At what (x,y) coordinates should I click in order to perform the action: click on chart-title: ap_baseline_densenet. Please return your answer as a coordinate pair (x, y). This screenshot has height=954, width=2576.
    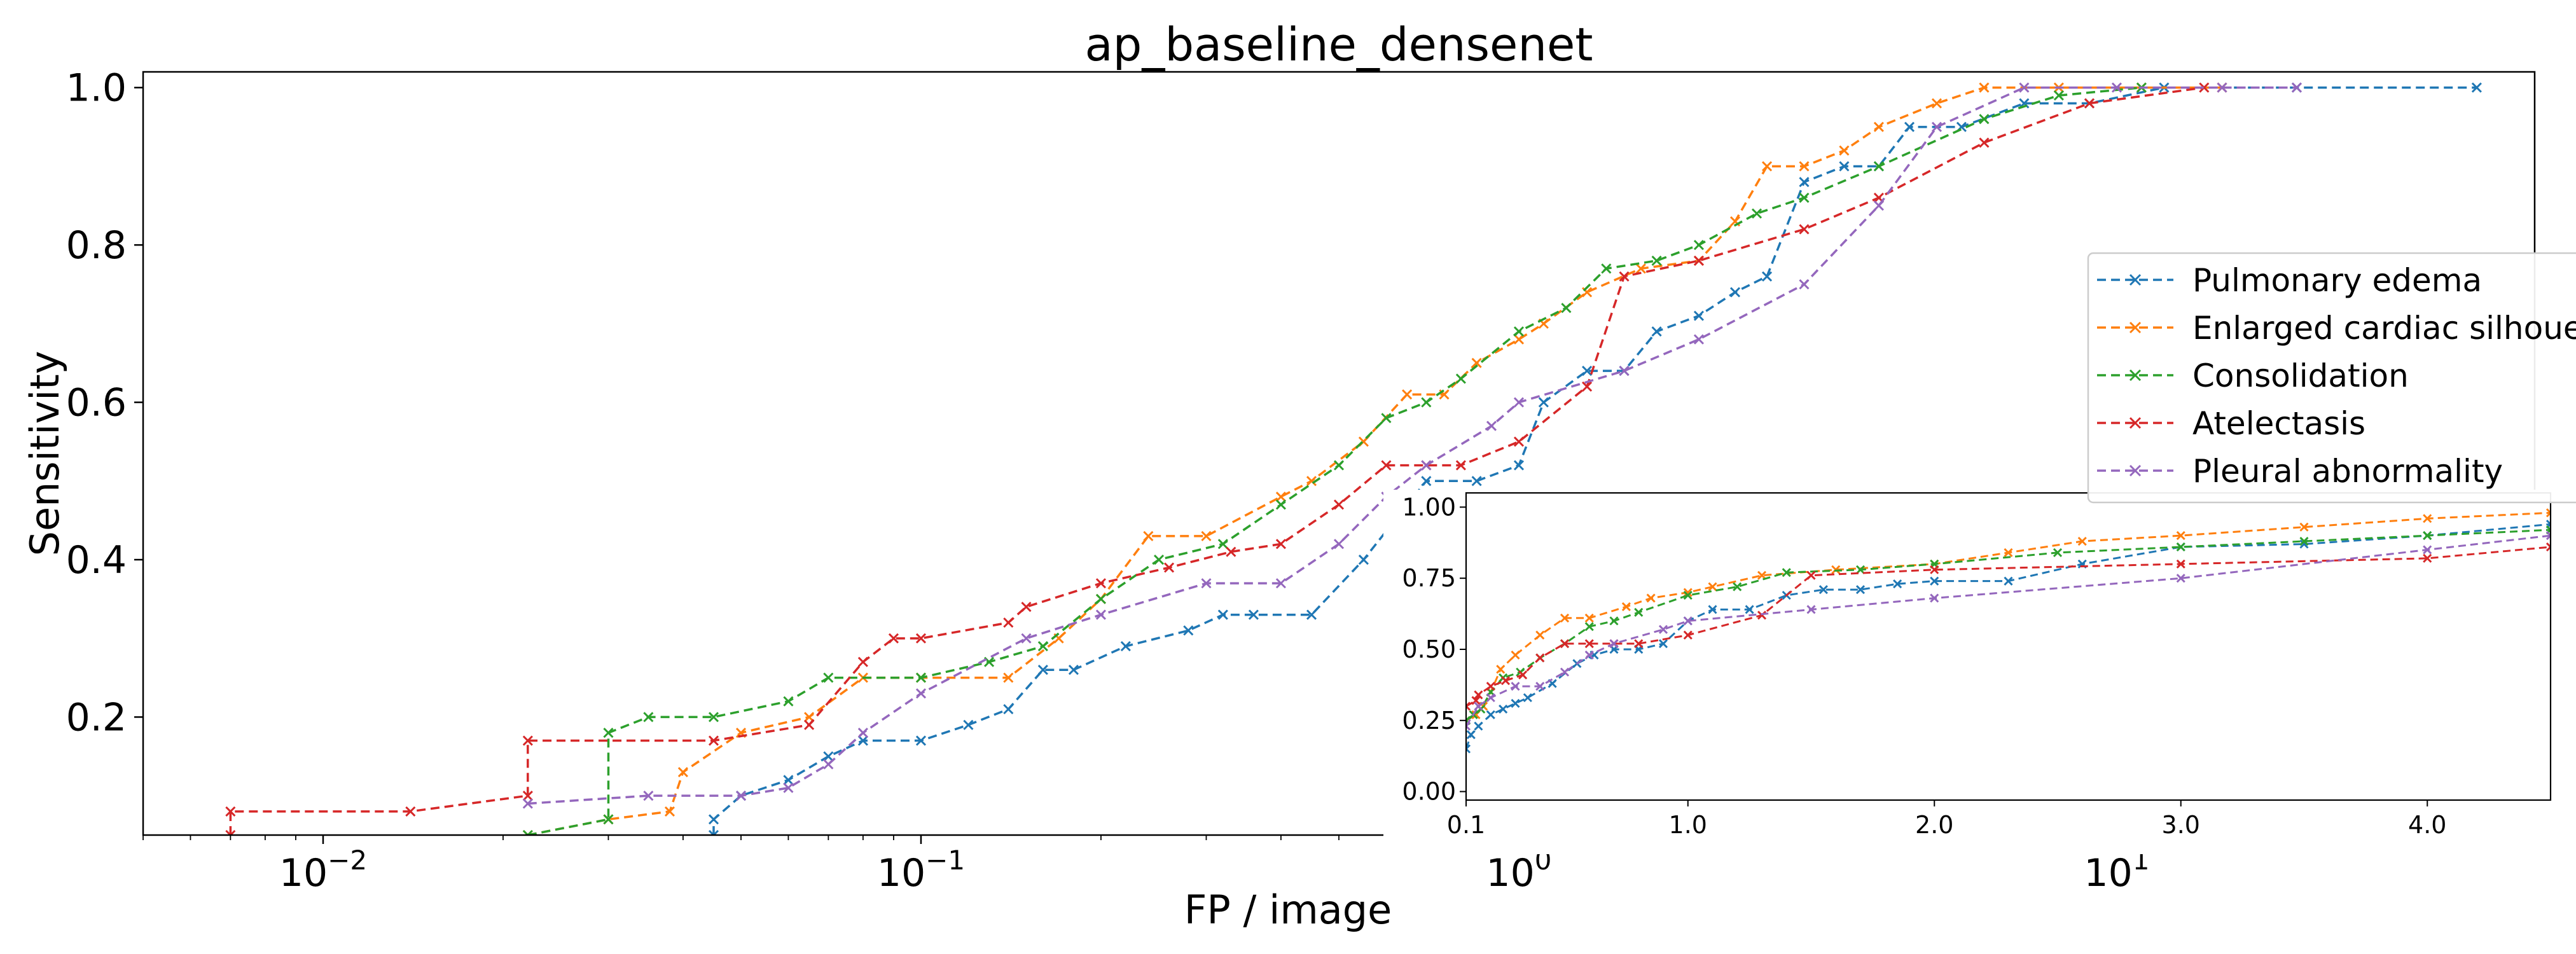
    Looking at the image, I should click on (1339, 45).